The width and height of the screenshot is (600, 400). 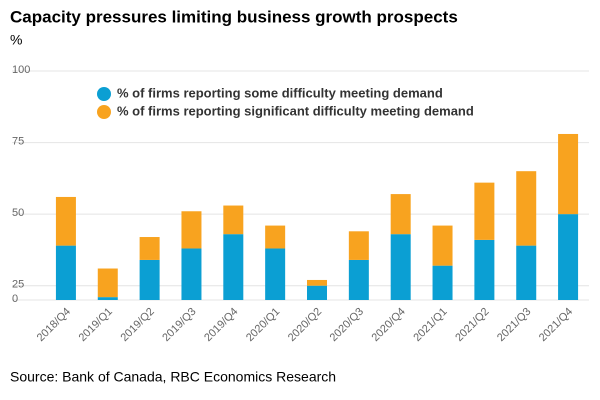 What do you see at coordinates (96, 325) in the screenshot?
I see `x-tick-label: 2019/Q1` at bounding box center [96, 325].